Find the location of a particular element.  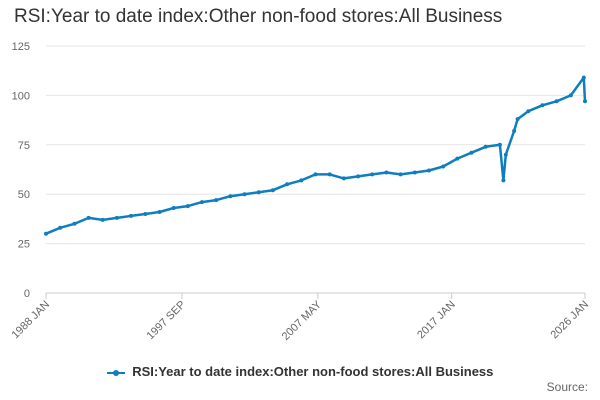

x-tick-label: 1988 JAN is located at coordinates (30, 320).